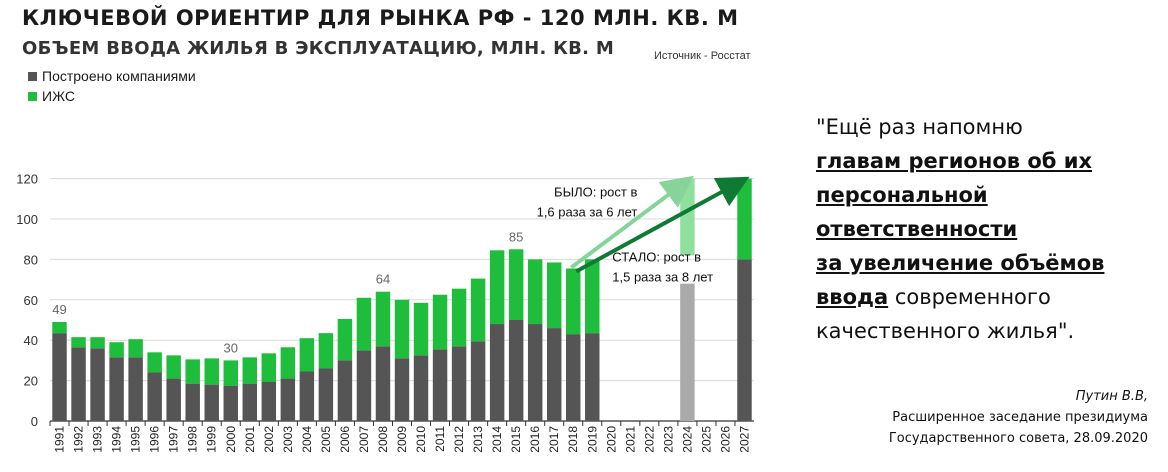 The image size is (1168, 472). What do you see at coordinates (174, 439) in the screenshot?
I see `x-tick-label-1997: 1997` at bounding box center [174, 439].